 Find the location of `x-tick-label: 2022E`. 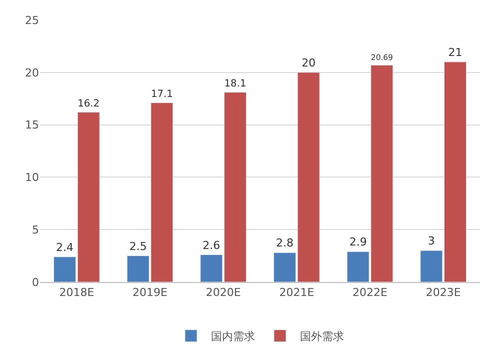

x-tick-label: 2022E is located at coordinates (370, 293).